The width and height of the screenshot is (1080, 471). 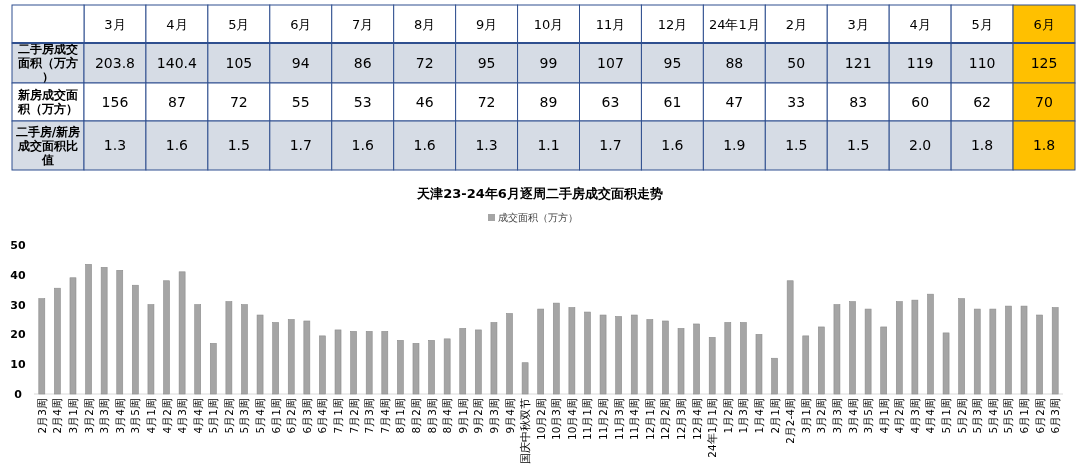 What do you see at coordinates (758, 416) in the screenshot?
I see `x-tick-label: 1月4周` at bounding box center [758, 416].